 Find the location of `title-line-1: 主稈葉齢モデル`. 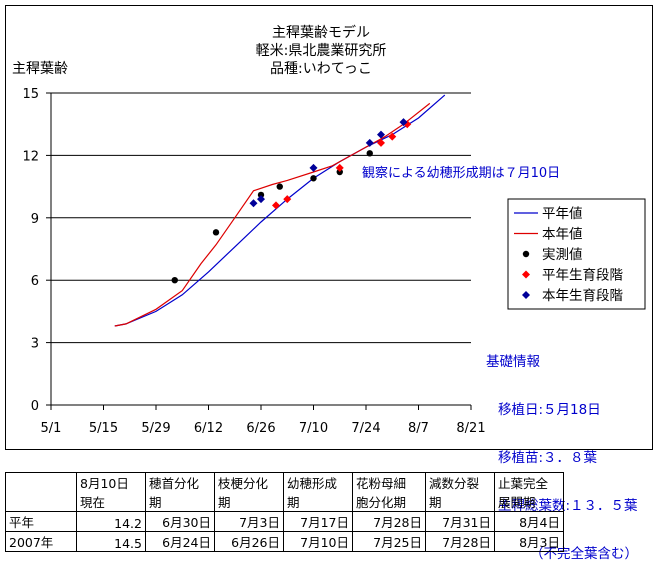

title-line-1: 主稈葉齢モデル is located at coordinates (321, 32).